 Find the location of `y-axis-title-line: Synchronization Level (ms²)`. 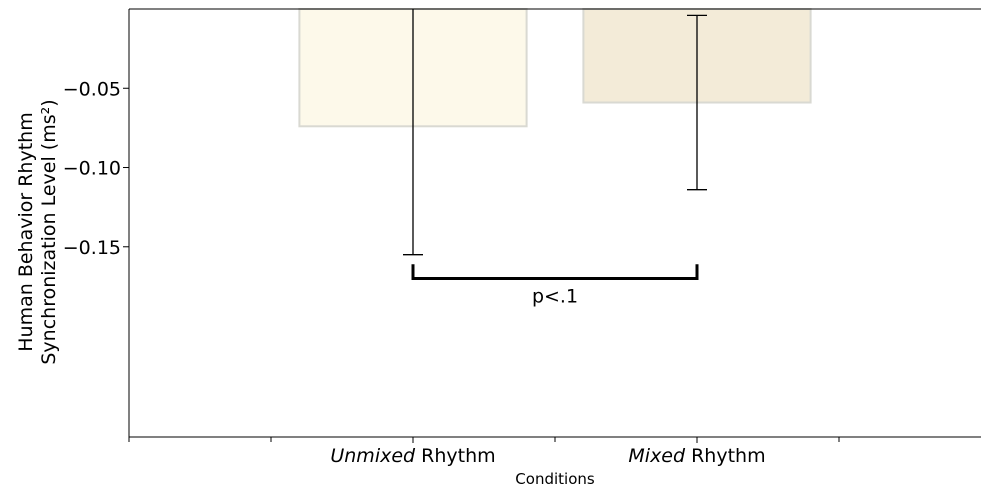

y-axis-title-line: Synchronization Level (ms²) is located at coordinates (49, 231).